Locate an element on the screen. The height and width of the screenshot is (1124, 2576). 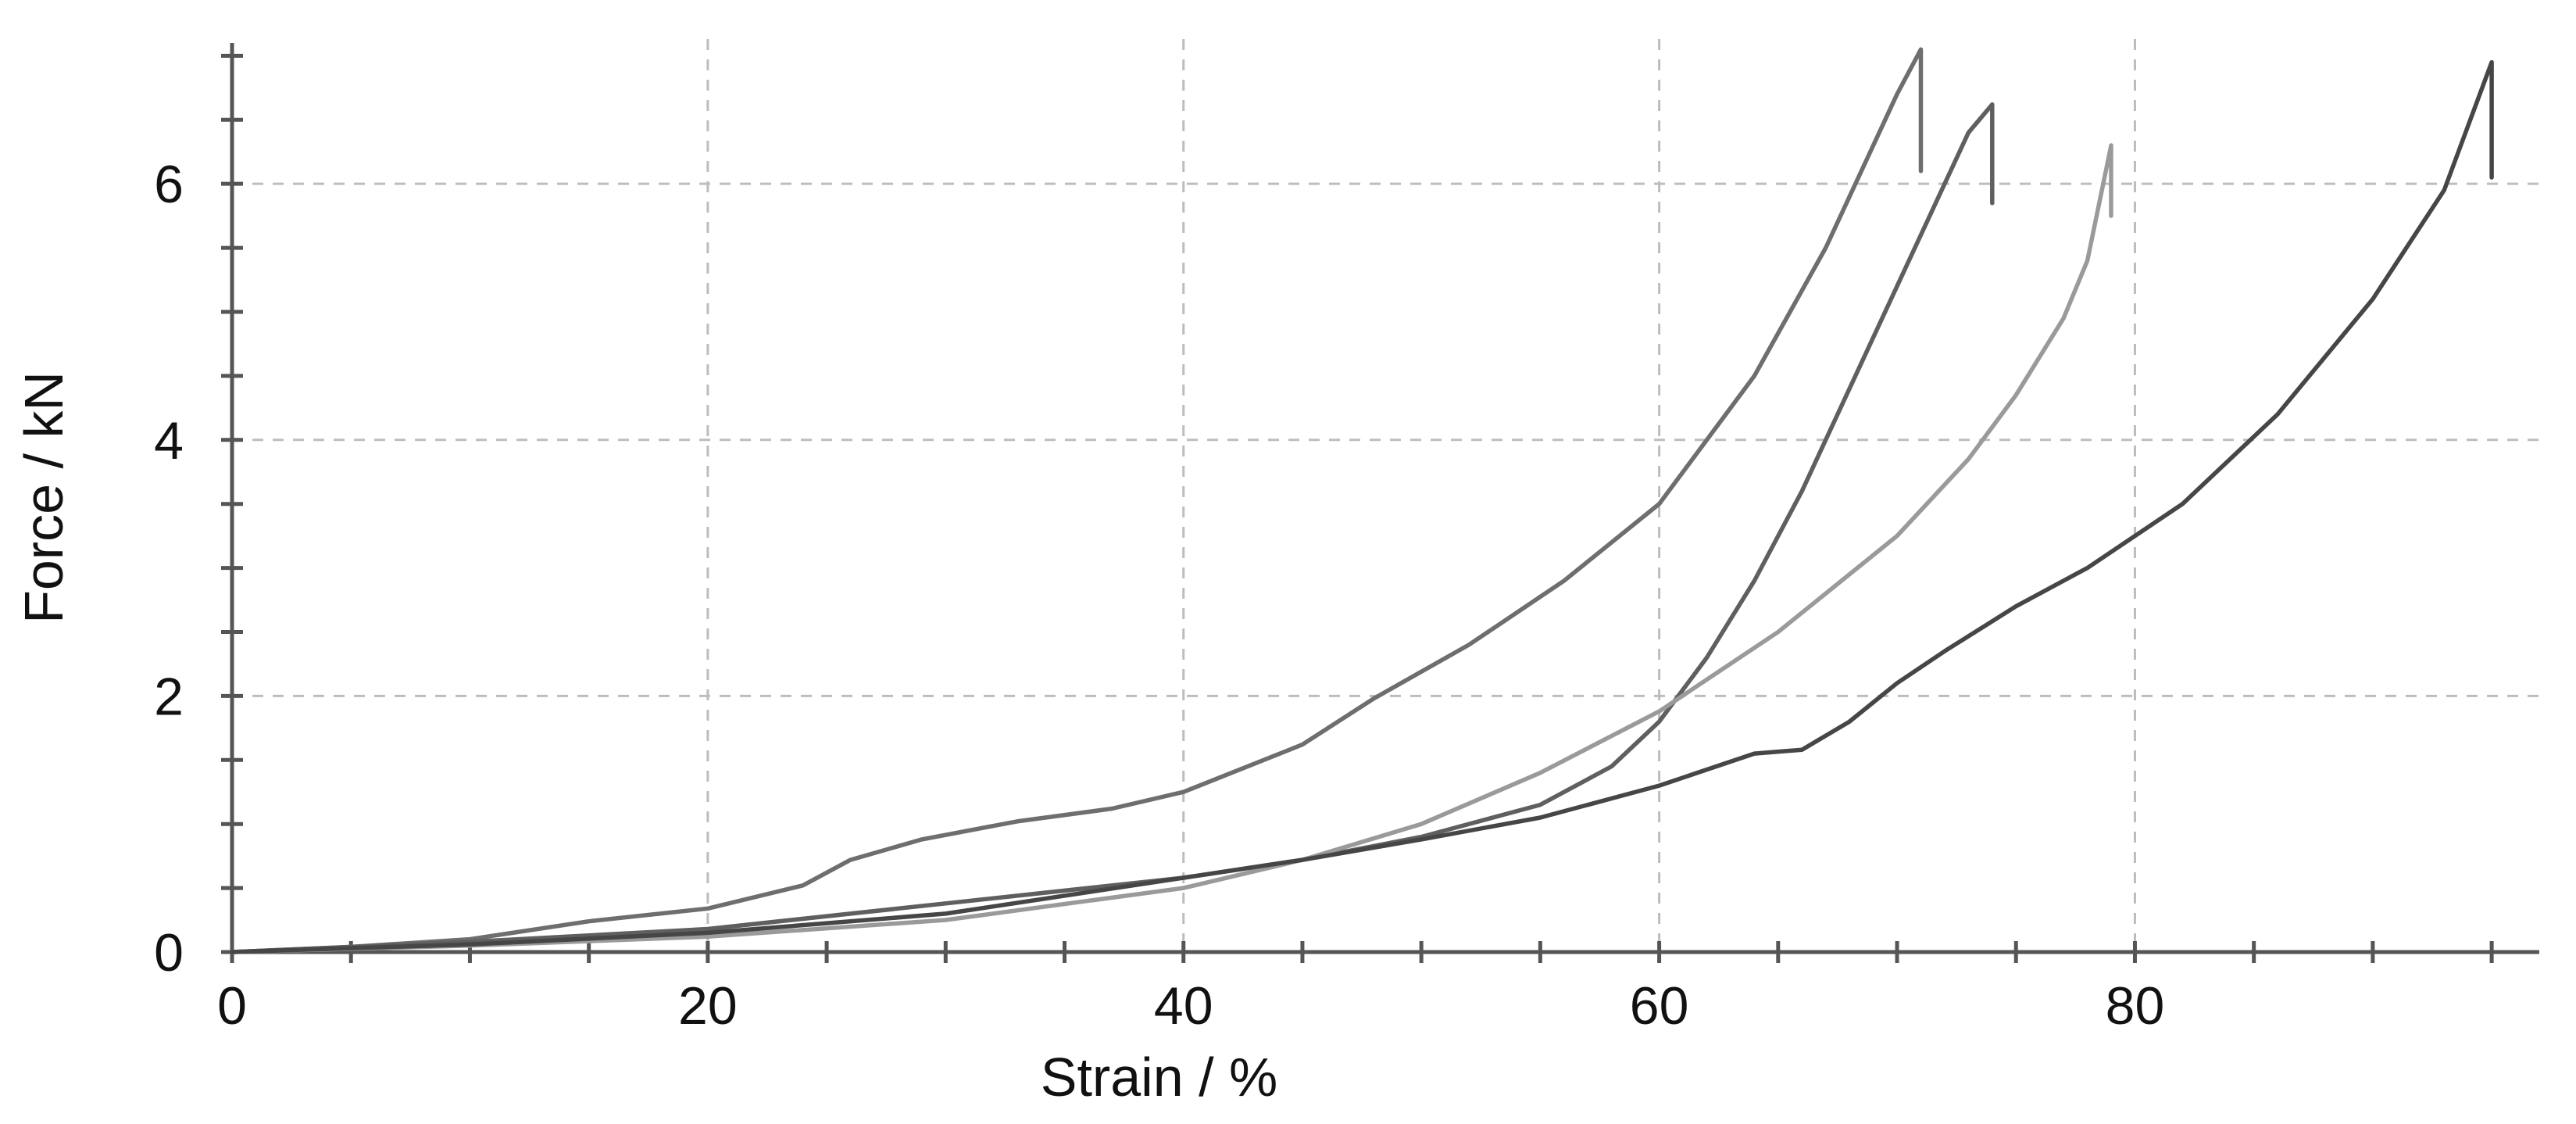
y-axis-title: Force / kN is located at coordinates (44, 497).